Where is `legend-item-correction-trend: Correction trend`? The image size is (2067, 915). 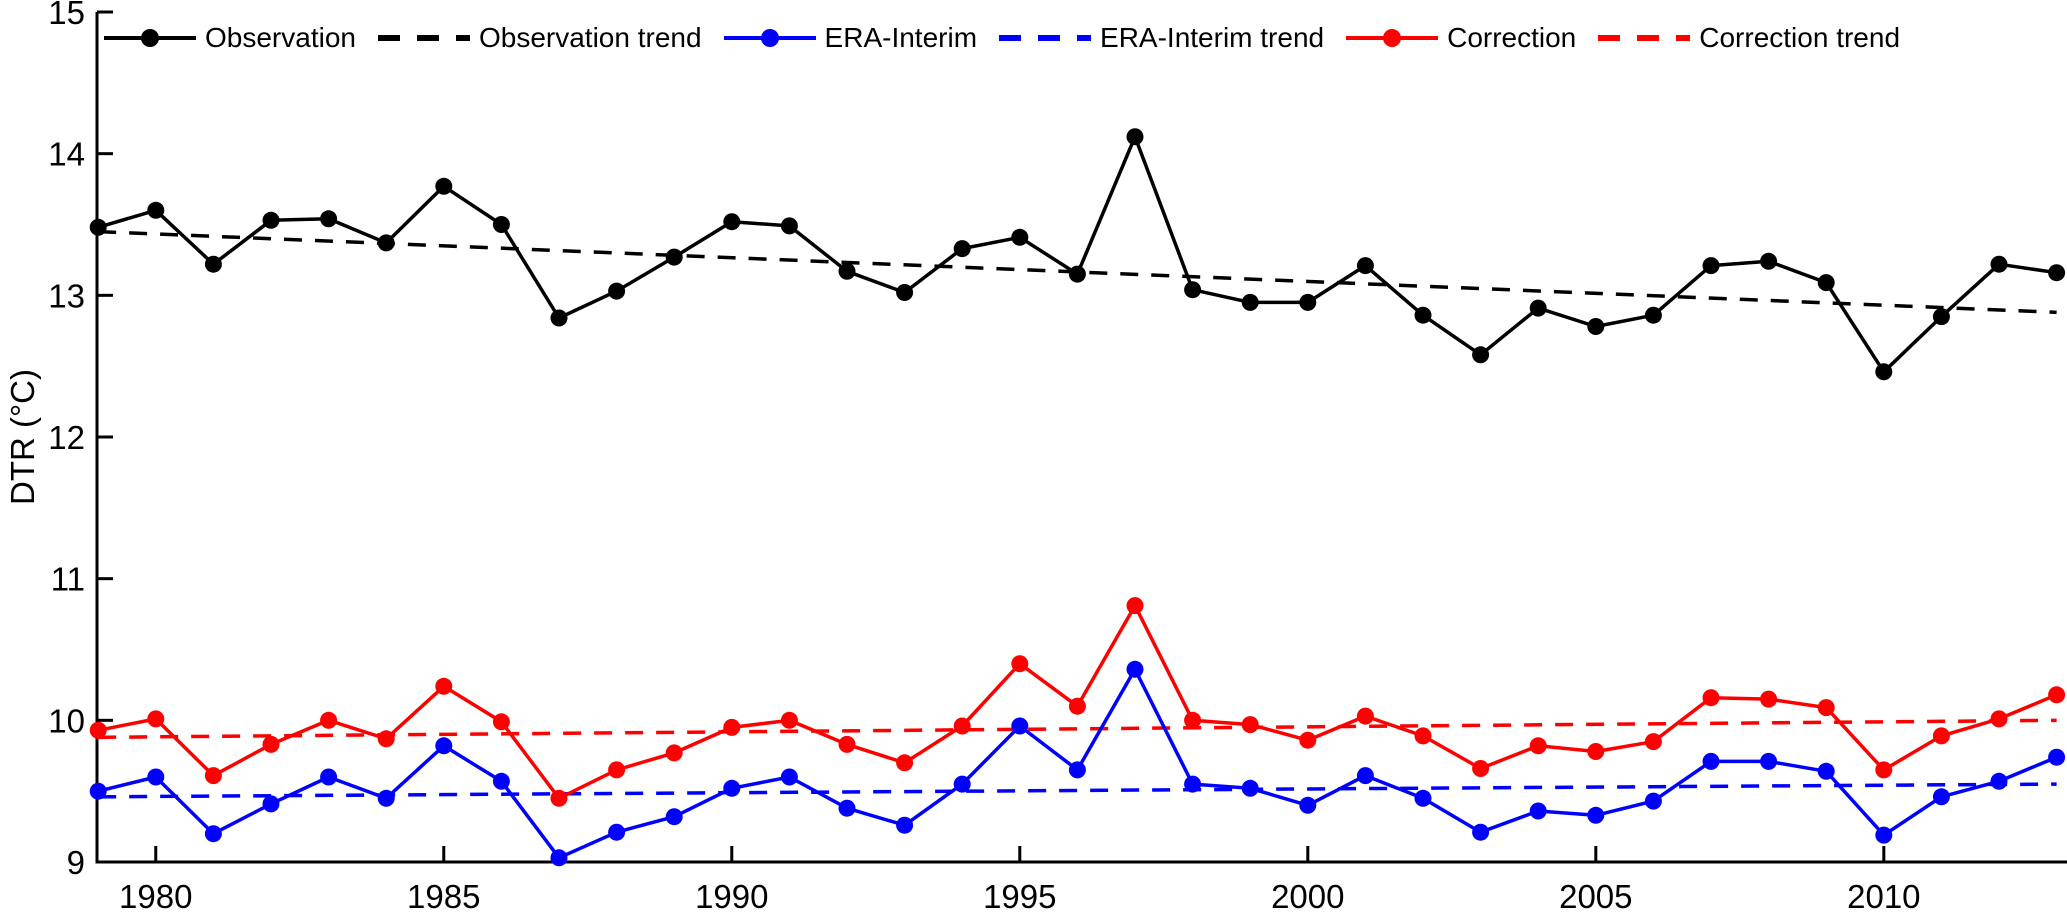
legend-item-correction-trend: Correction trend is located at coordinates (1749, 38).